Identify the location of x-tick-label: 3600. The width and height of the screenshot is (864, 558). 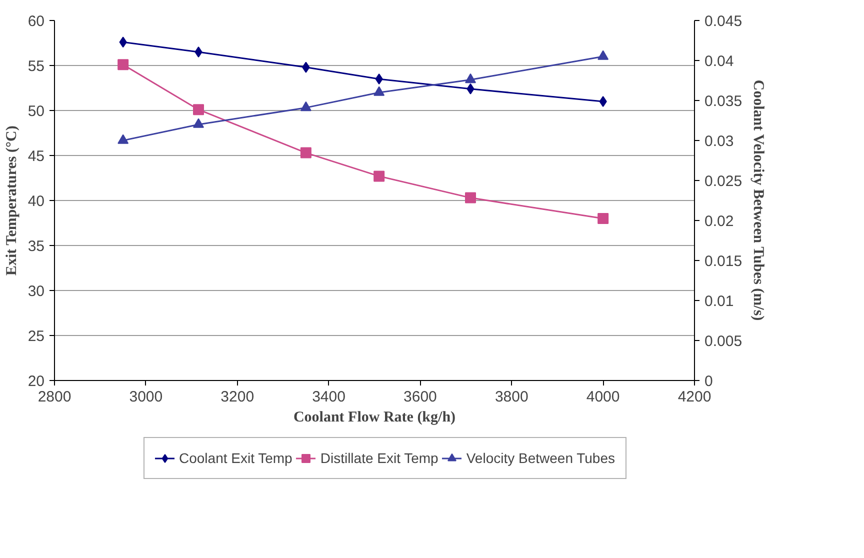
(420, 397).